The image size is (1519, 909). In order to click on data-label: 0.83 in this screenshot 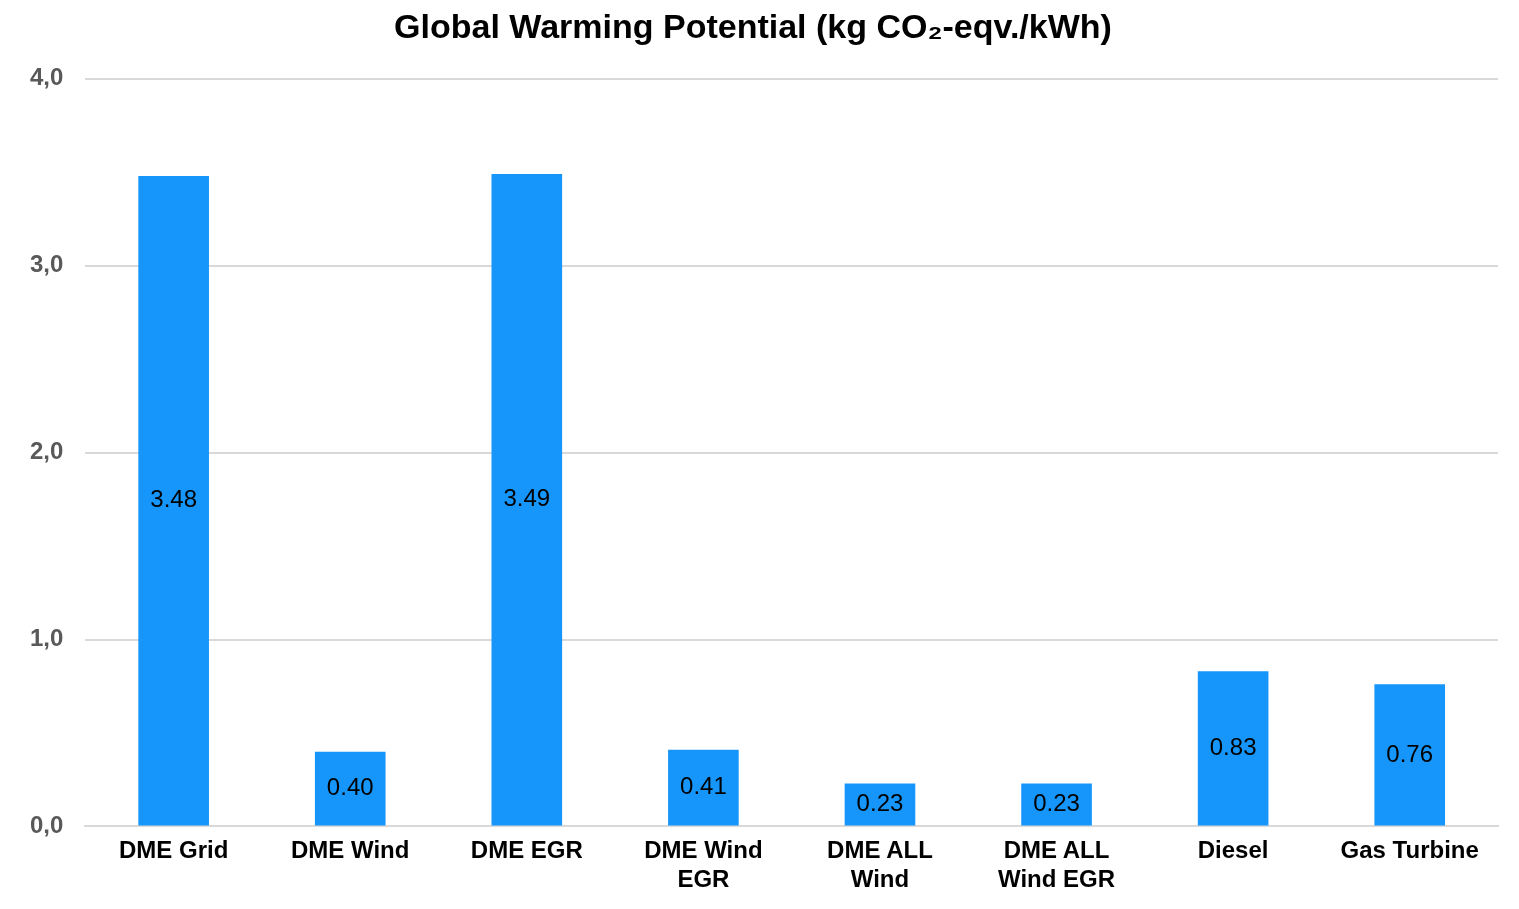, I will do `click(1233, 746)`.